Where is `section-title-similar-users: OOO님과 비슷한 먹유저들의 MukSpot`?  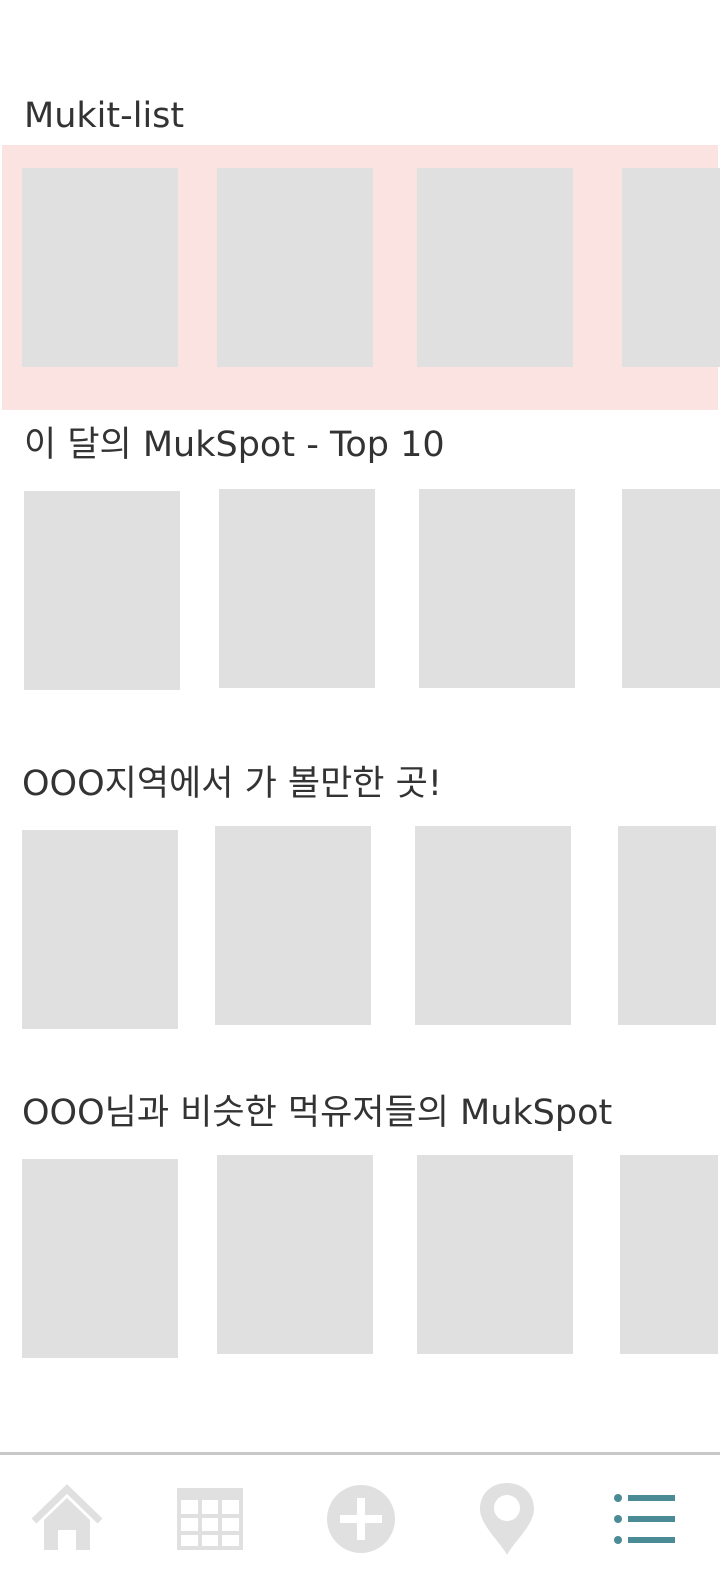
section-title-similar-users: OOO님과 비슷한 먹유저들의 MukSpot is located at coordinates (317, 1113).